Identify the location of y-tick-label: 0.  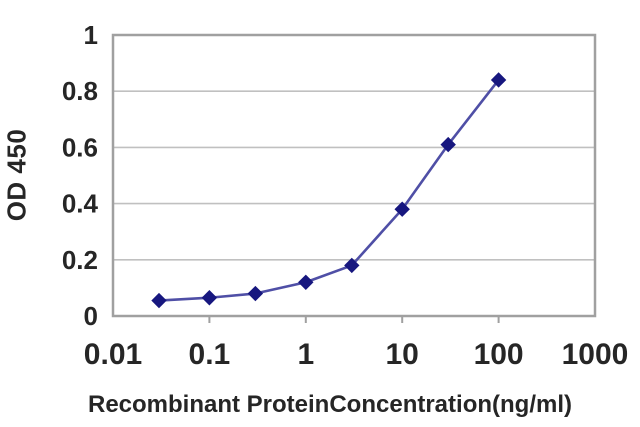
(91, 316).